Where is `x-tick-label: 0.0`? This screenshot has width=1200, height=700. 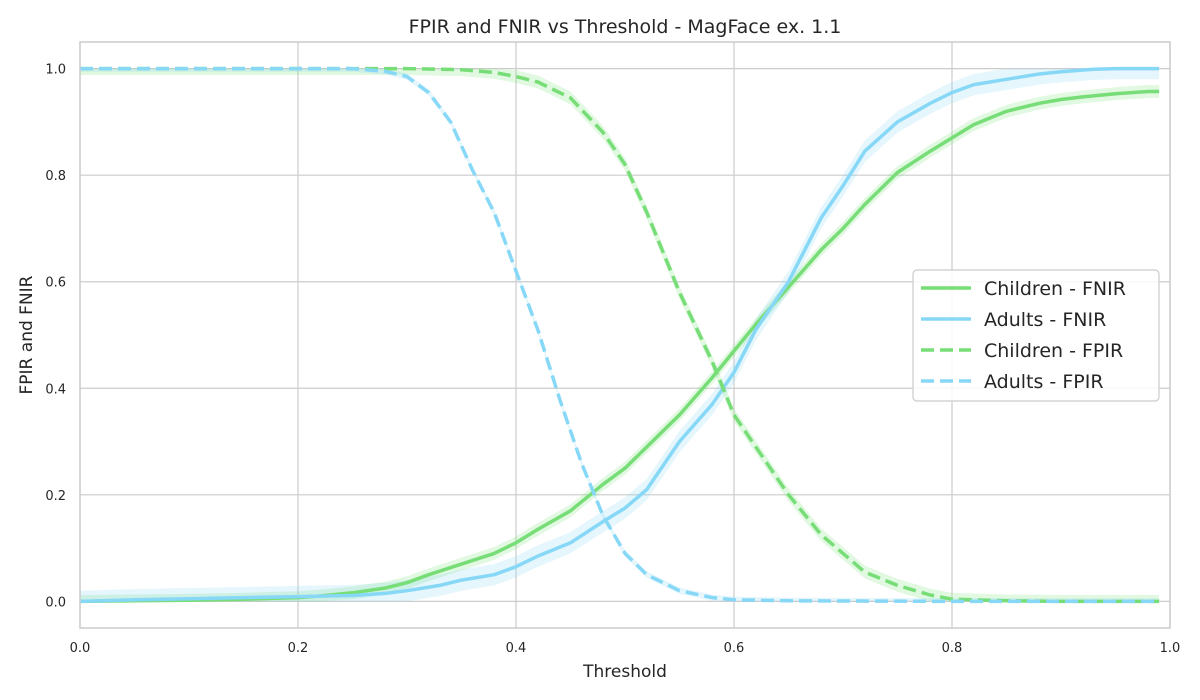 x-tick-label: 0.0 is located at coordinates (80, 648).